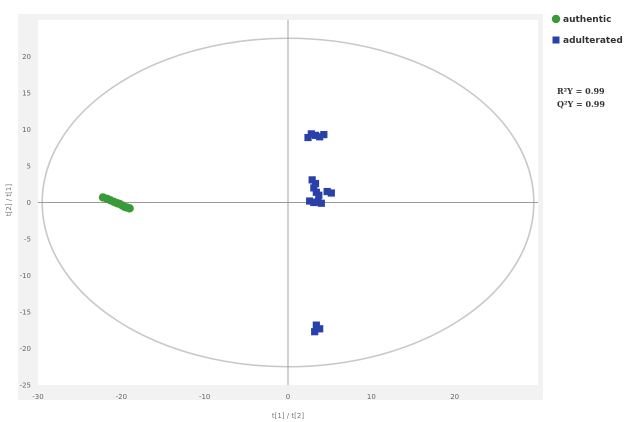 This screenshot has width=640, height=422. Describe the element at coordinates (288, 397) in the screenshot. I see `x-tick-label: 0` at that location.